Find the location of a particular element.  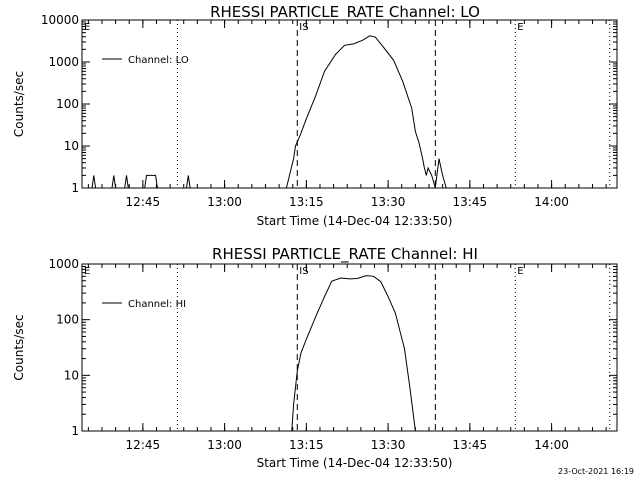

y-tick-label: 10000 is located at coordinates (60, 20).